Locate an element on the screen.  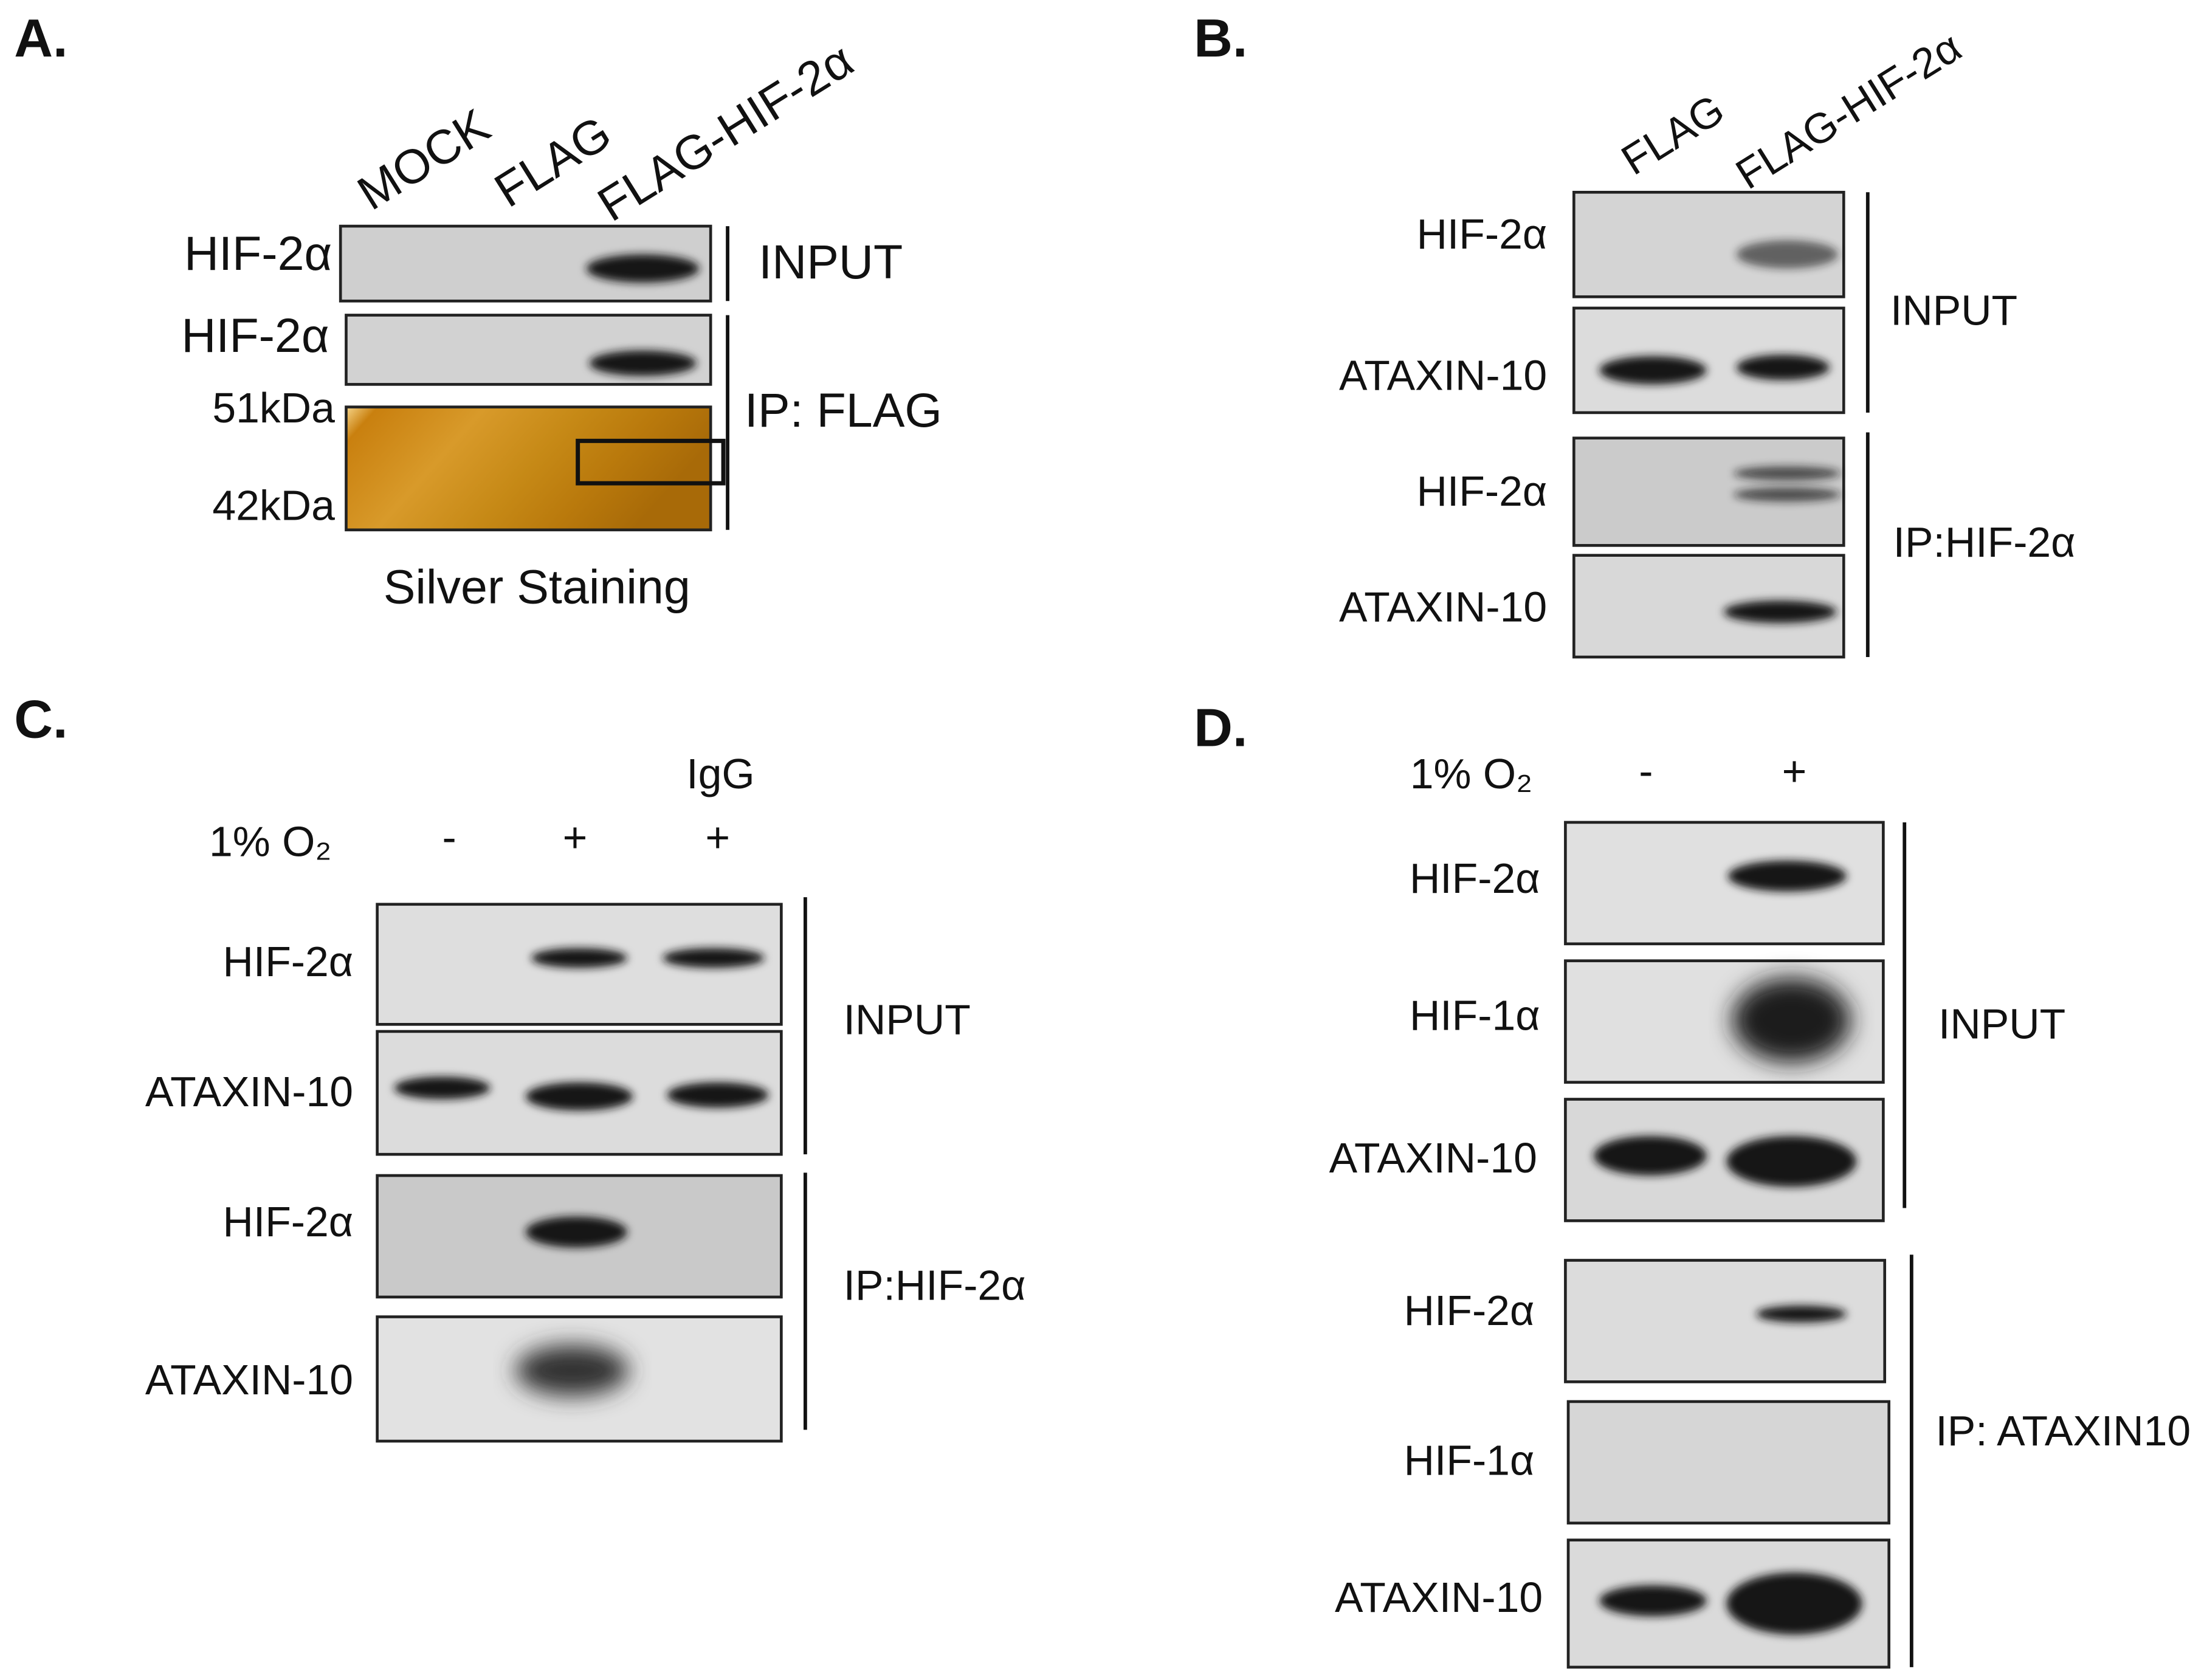
lane-label: FLAG is located at coordinates (1673, 134).